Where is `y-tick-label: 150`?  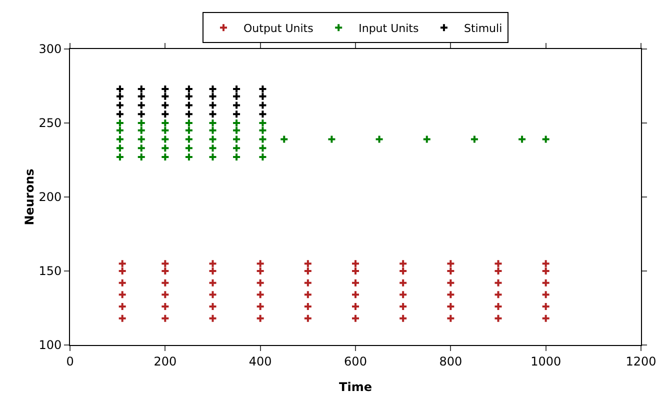
y-tick-label: 150 is located at coordinates (50, 271).